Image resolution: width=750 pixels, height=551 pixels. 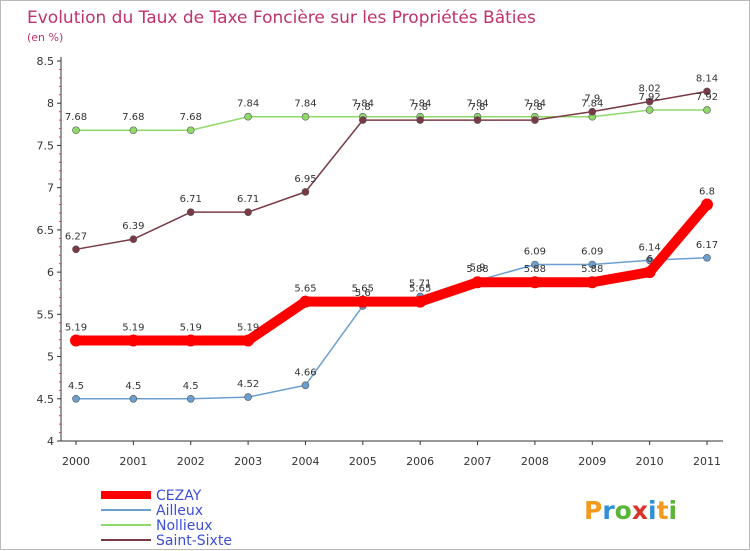 What do you see at coordinates (420, 461) in the screenshot?
I see `x-tick-label: 2006` at bounding box center [420, 461].